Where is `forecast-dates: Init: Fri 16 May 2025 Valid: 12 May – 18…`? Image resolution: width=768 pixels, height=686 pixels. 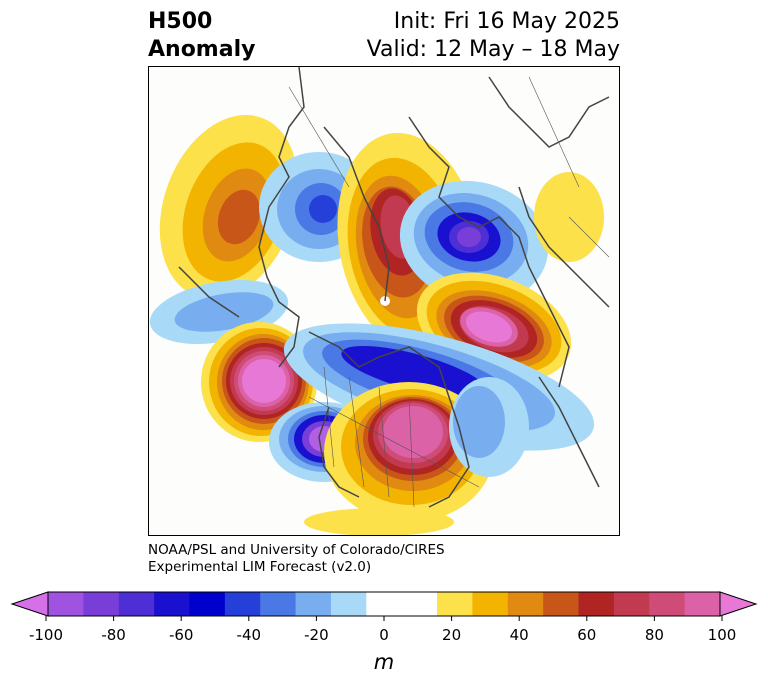 forecast-dates: Init: Fri 16 May 2025 Valid: 12 May – 18… is located at coordinates (493, 36).